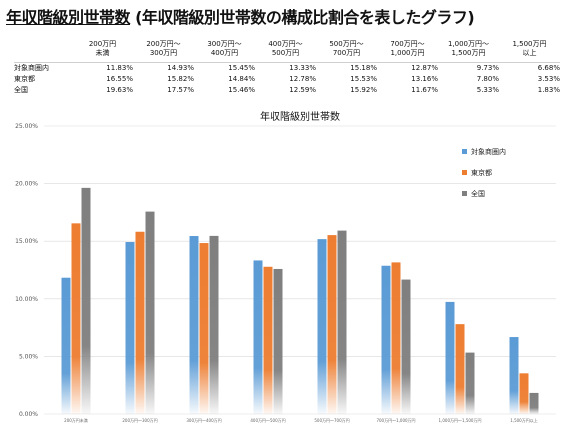 The width and height of the screenshot is (566, 430). I want to click on x-category-label: 700万円～1,000万円, so click(395, 420).